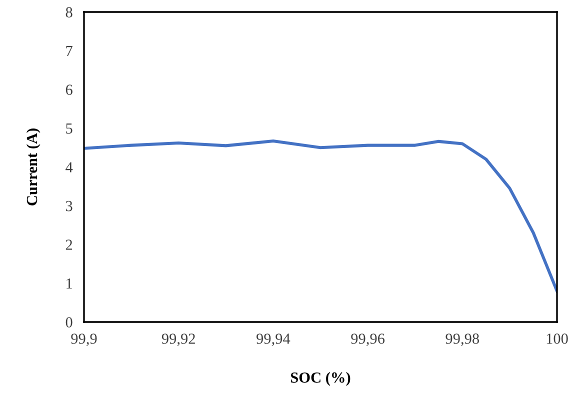 This screenshot has width=585, height=401. I want to click on x-tick-label: 99,94, so click(273, 340).